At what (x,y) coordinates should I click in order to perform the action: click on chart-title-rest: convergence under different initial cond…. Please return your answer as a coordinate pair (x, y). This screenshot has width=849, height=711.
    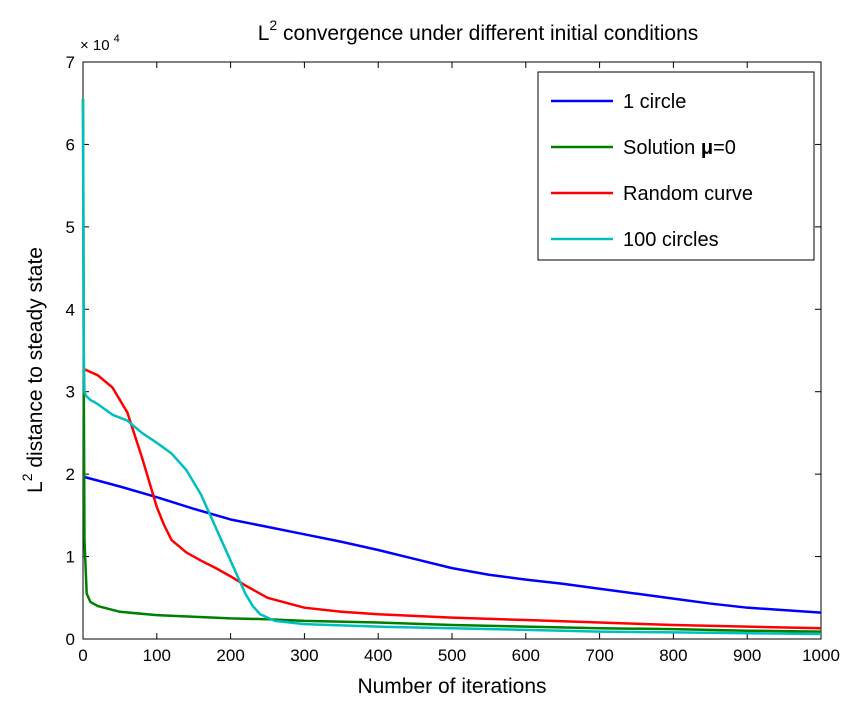
    Looking at the image, I should click on (487, 33).